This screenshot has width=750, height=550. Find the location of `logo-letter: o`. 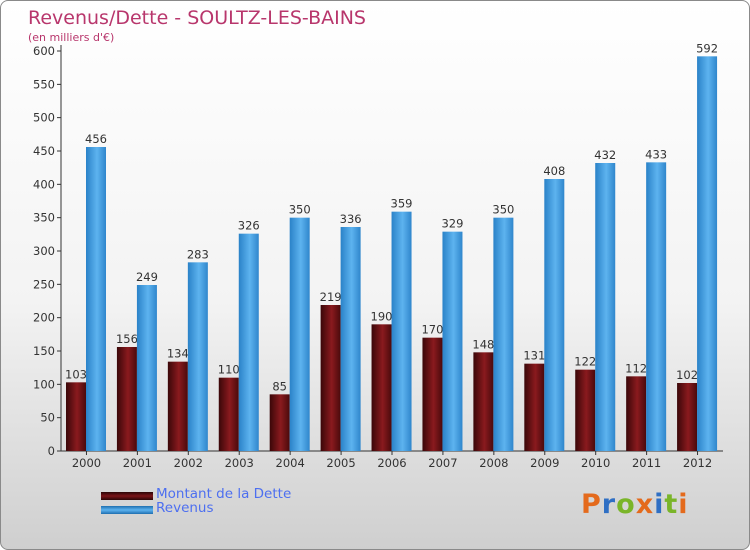

logo-letter: o is located at coordinates (626, 504).